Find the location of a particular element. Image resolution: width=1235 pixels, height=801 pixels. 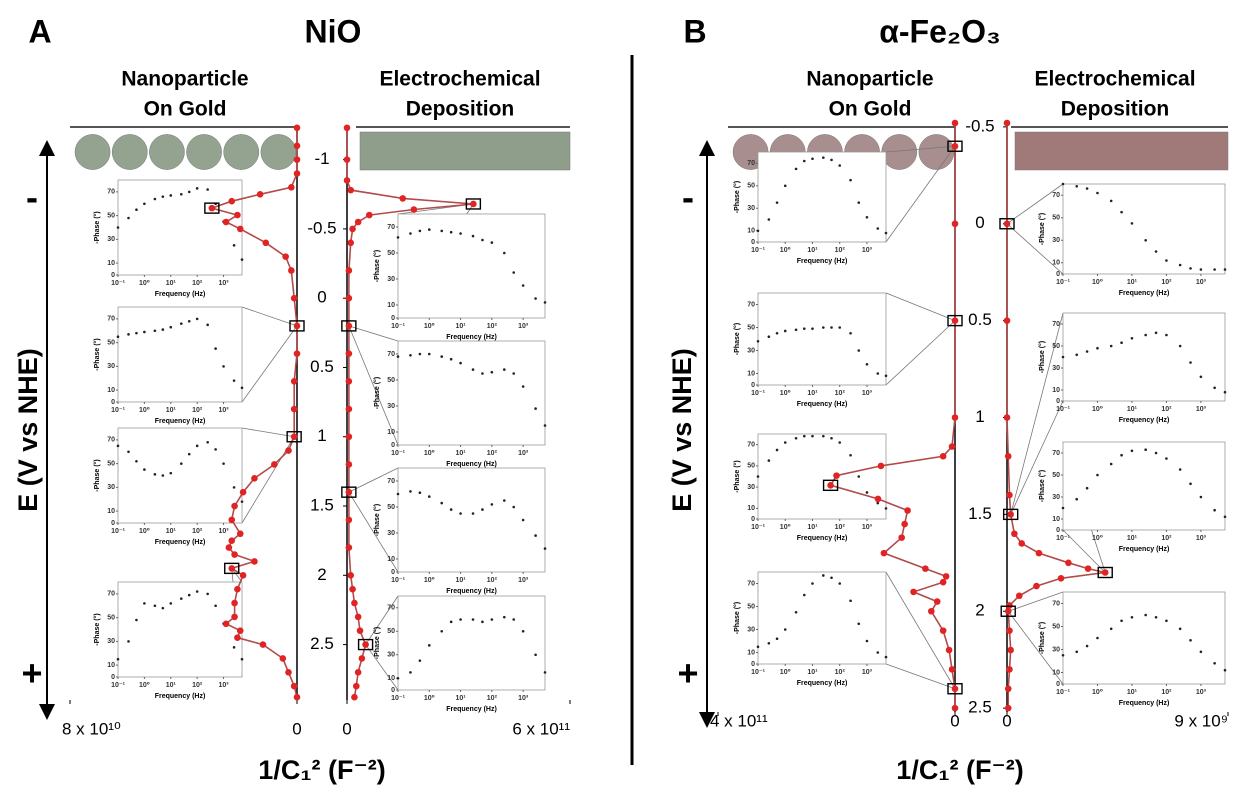

x-tick-label: 0 is located at coordinates (346, 728).